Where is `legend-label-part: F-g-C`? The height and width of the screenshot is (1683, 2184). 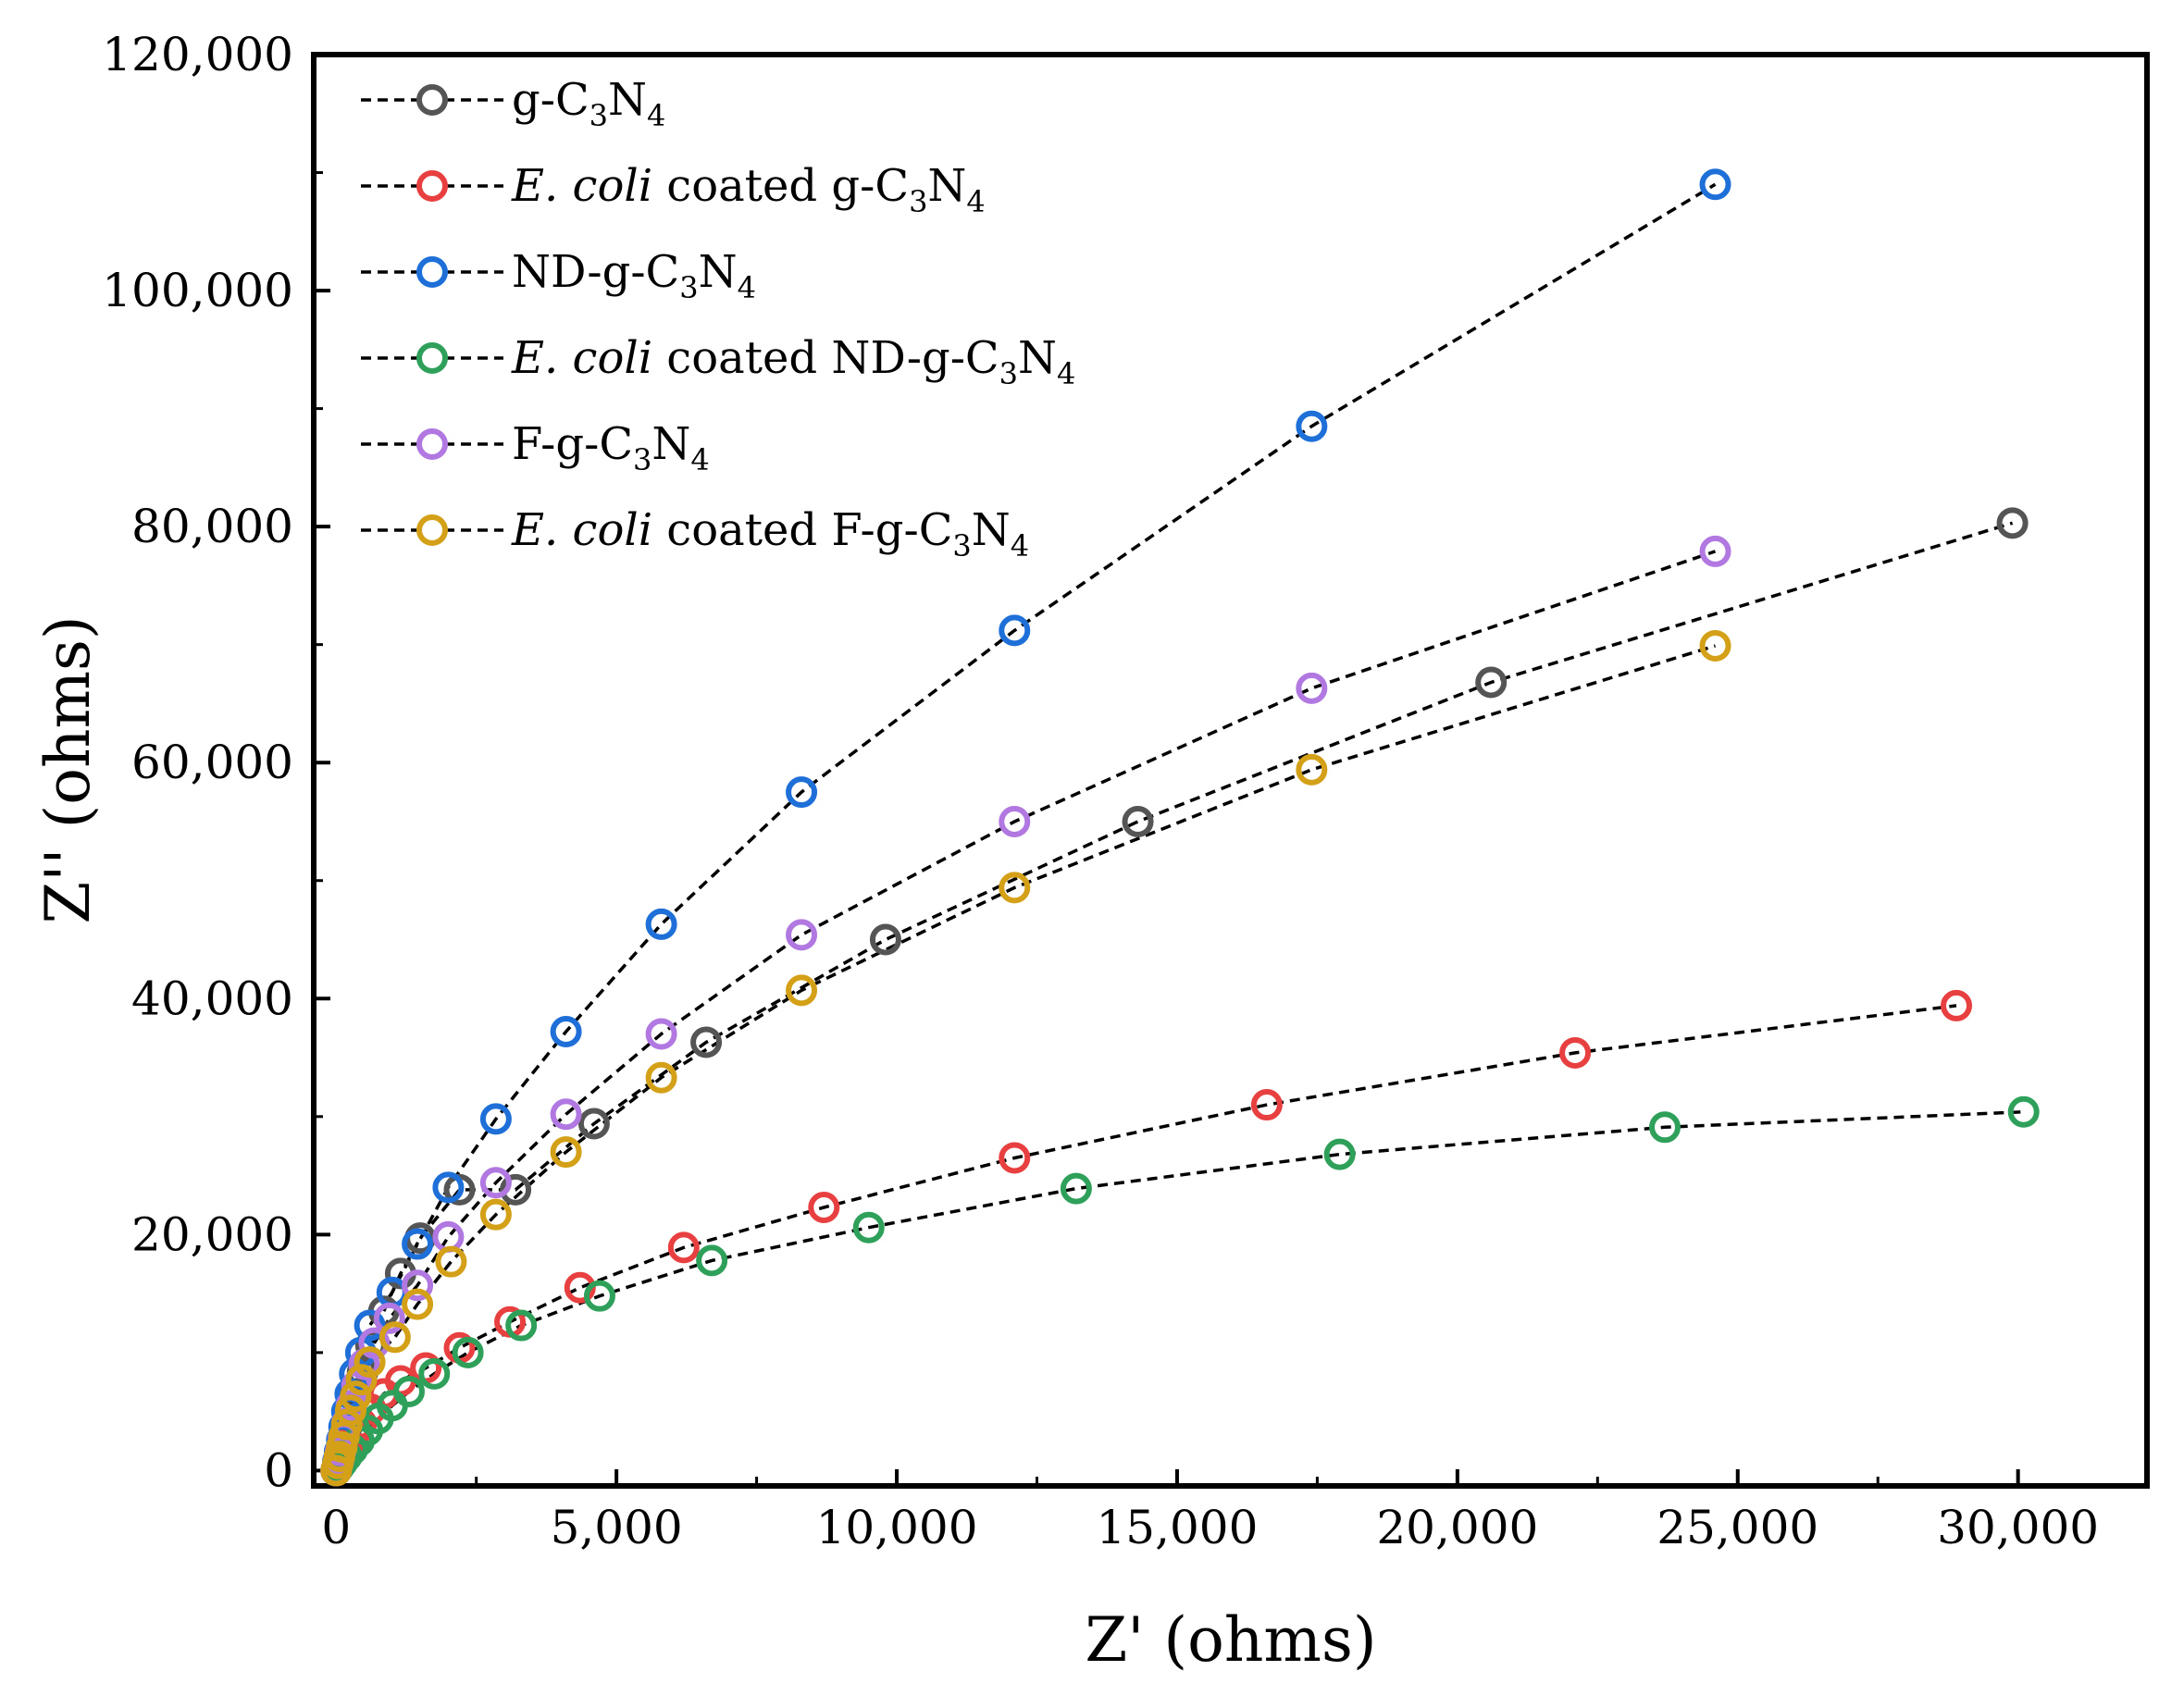
legend-label-part: F-g-C is located at coordinates (572, 444).